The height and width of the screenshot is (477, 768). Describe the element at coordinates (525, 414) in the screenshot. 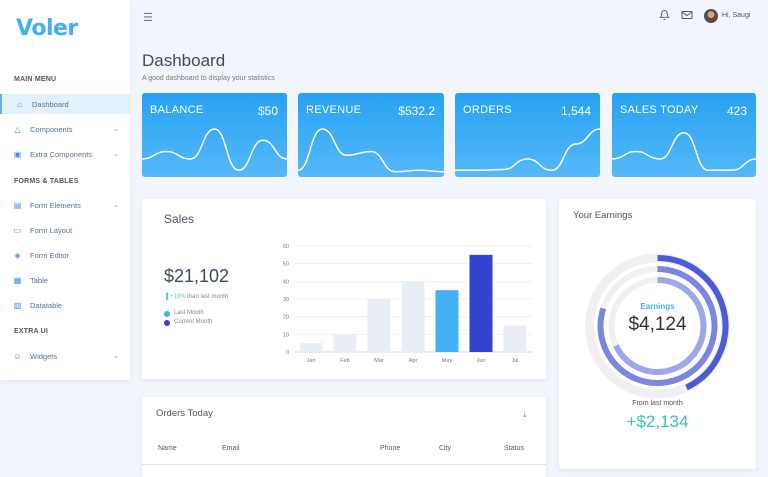

I see `download-icon: ⤓` at that location.